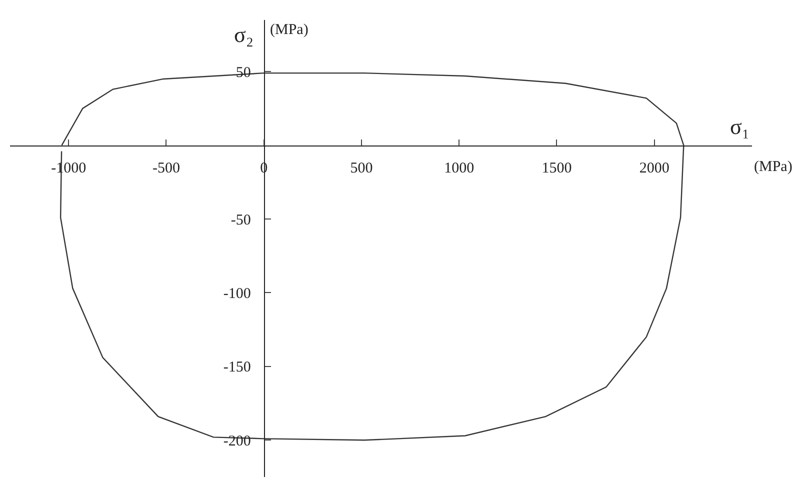 This screenshot has height=487, width=812. What do you see at coordinates (740, 126) in the screenshot?
I see `x-axis-title: σ₁` at bounding box center [740, 126].